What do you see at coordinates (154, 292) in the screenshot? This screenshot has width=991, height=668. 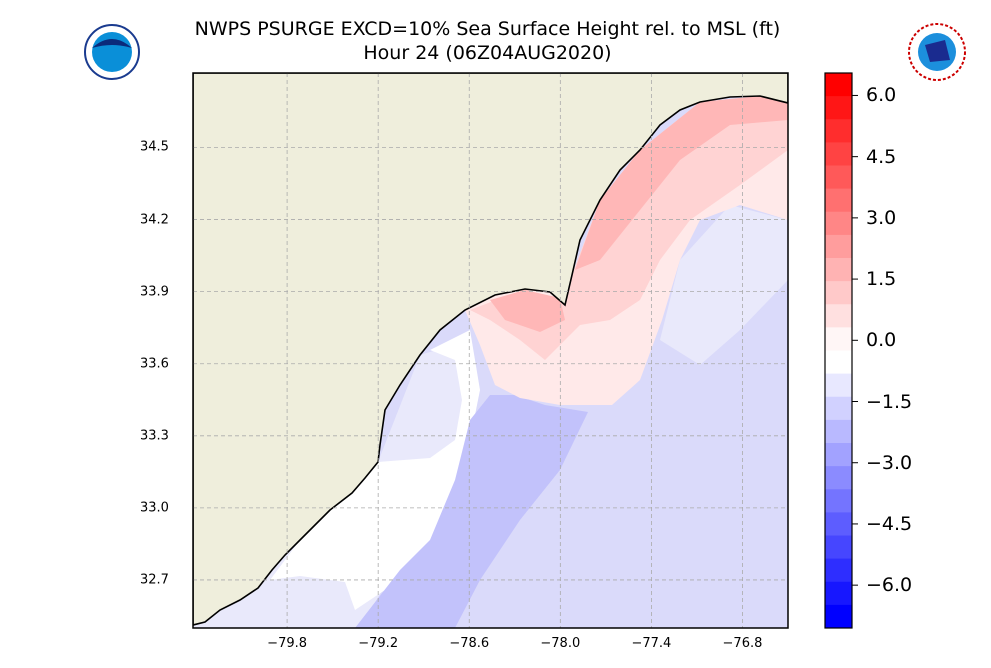 I see `lat-tick-label: 33.9` at bounding box center [154, 292].